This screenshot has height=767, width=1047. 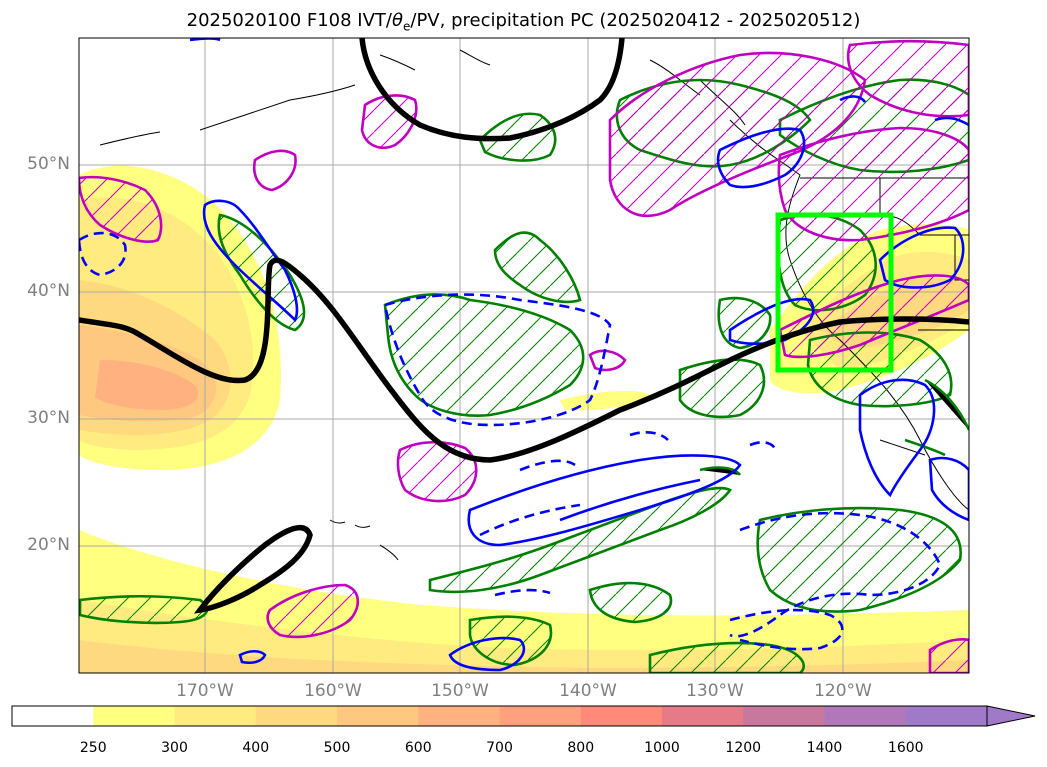 I want to click on colorbar-tick-label: 600, so click(x=418, y=748).